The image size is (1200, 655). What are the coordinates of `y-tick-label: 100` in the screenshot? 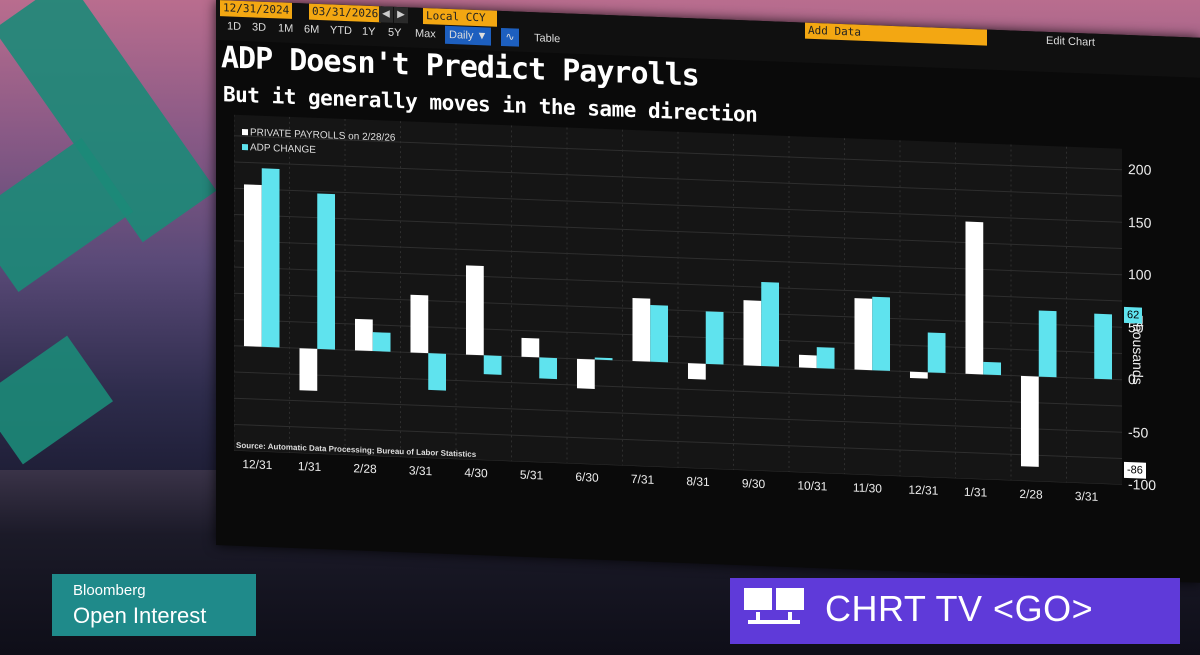 It's located at (1140, 274).